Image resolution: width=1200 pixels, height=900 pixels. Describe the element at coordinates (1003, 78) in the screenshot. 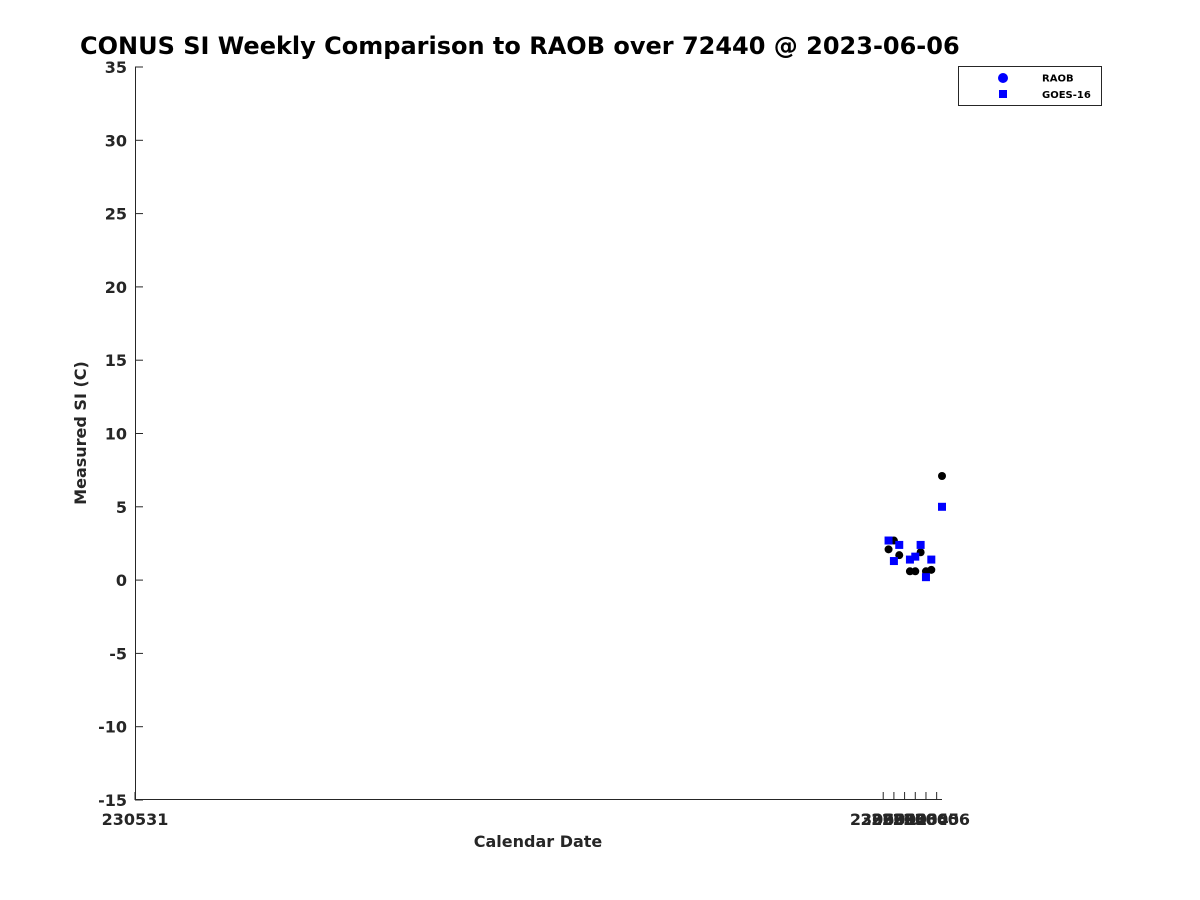

I see `legend-marker-raob` at that location.